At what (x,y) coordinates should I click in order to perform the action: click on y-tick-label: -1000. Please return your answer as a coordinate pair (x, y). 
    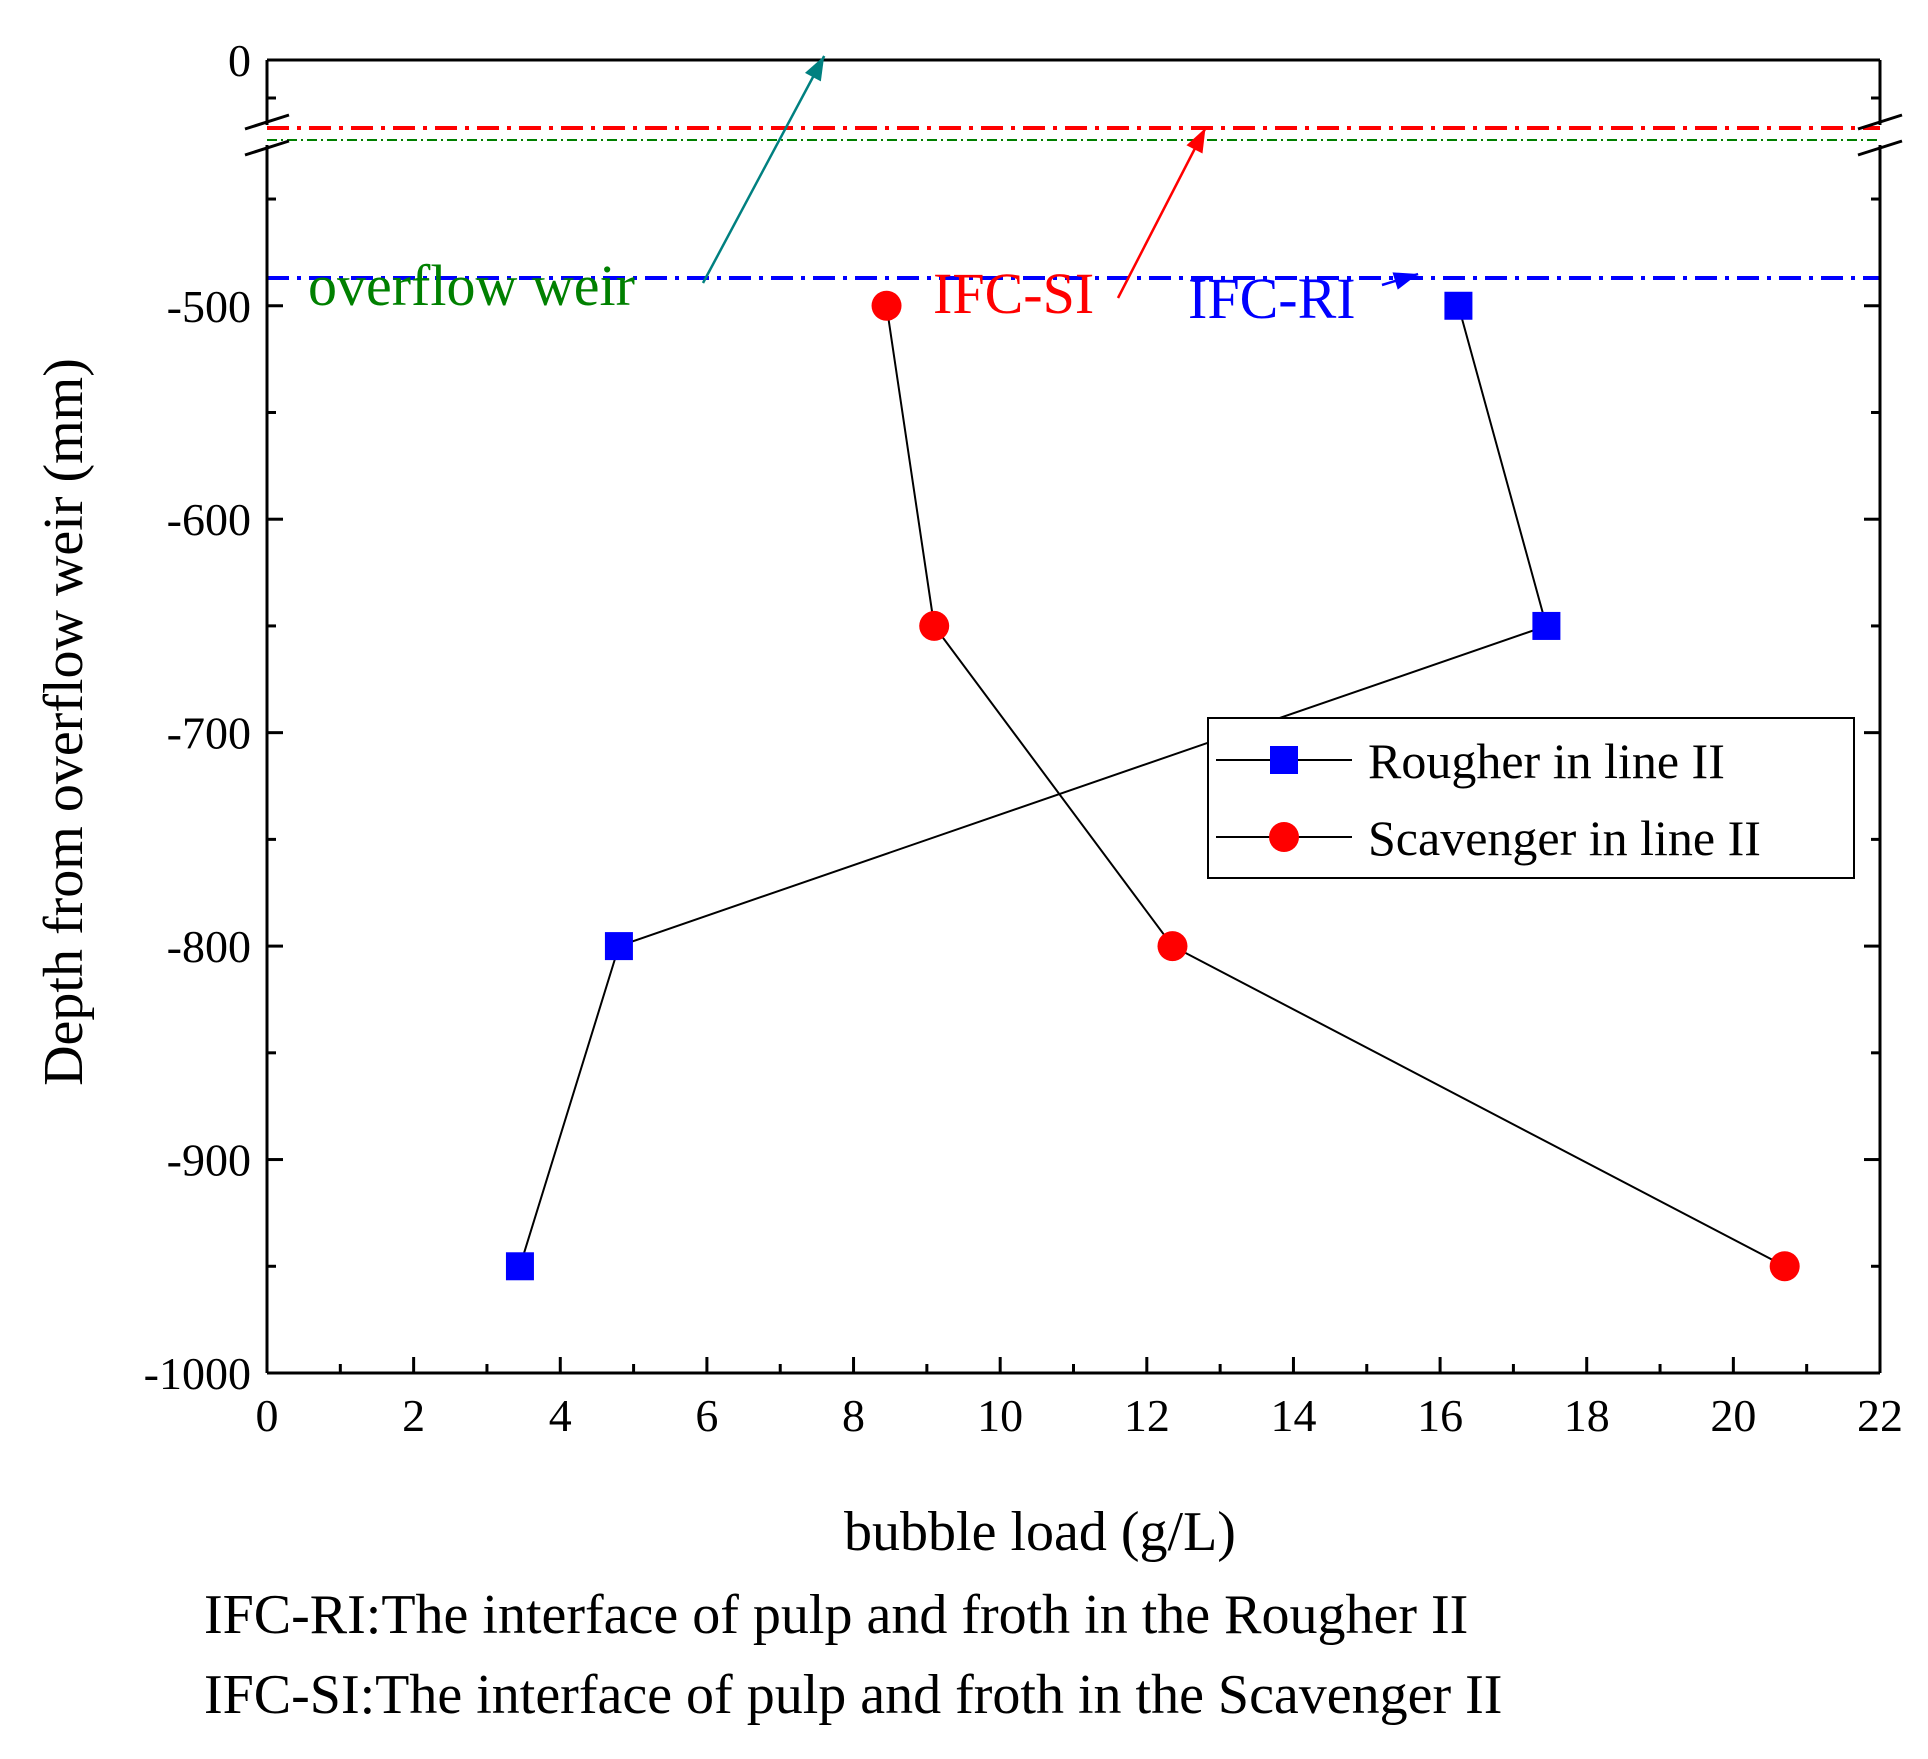
    Looking at the image, I should click on (197, 1373).